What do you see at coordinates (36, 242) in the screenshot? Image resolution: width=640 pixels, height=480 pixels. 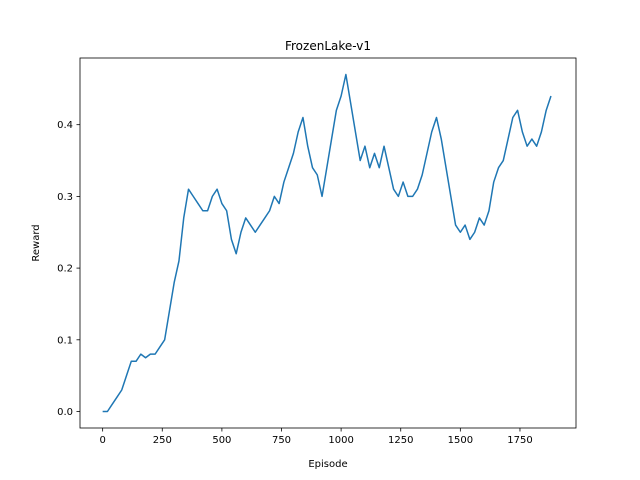 I see `y-axis-title: Reward` at bounding box center [36, 242].